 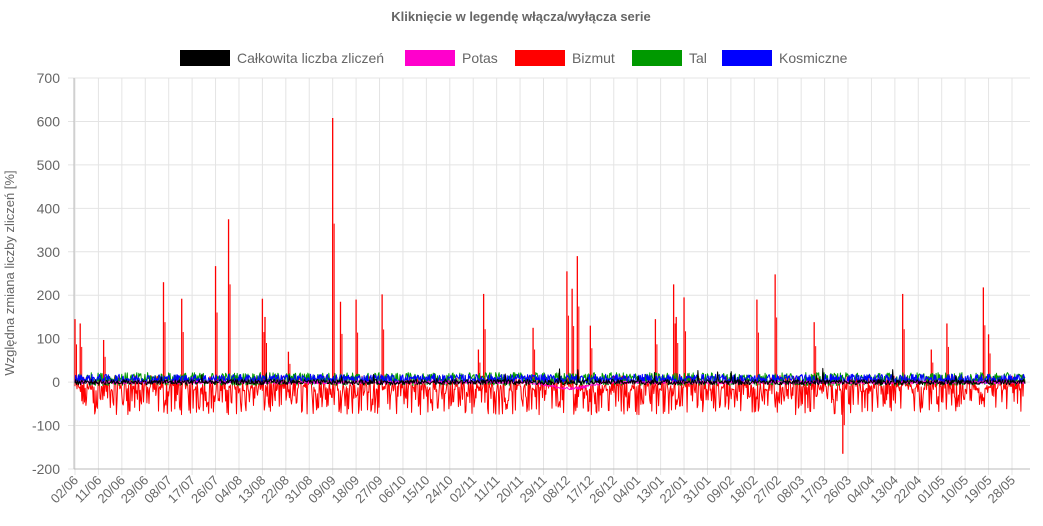 I want to click on y-tick-label: 400, so click(x=49, y=208).